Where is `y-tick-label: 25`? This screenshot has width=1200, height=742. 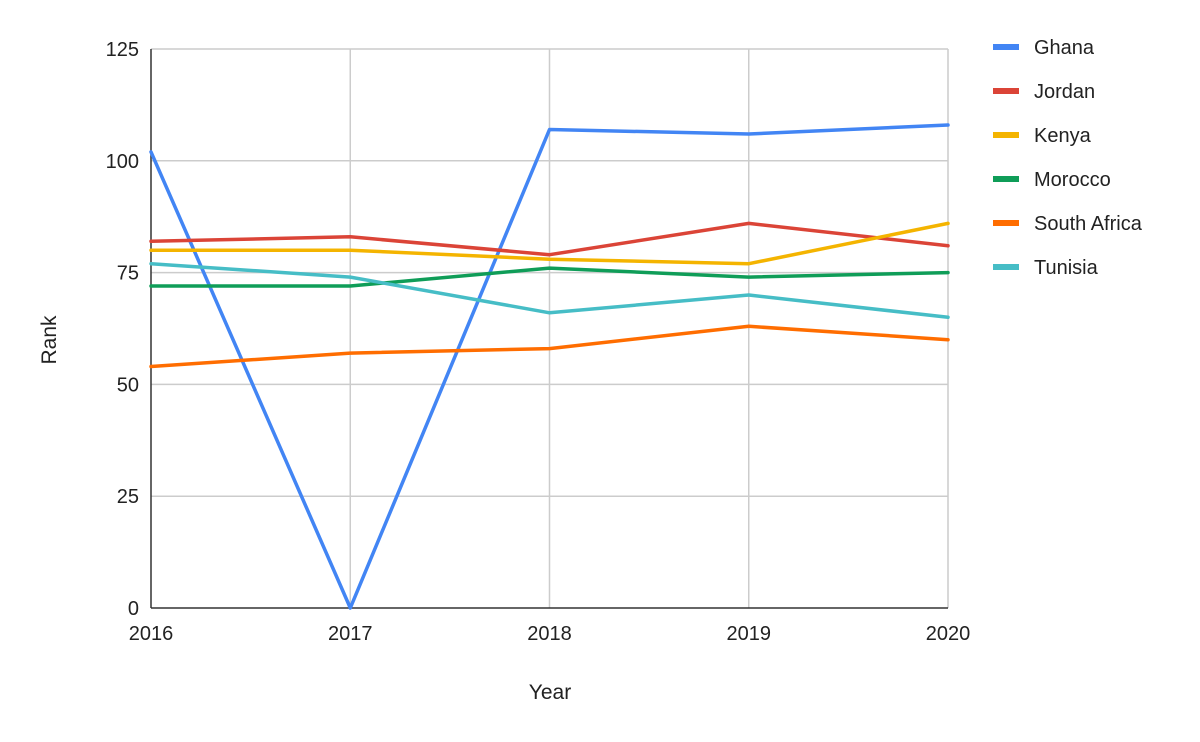 y-tick-label: 25 is located at coordinates (128, 497).